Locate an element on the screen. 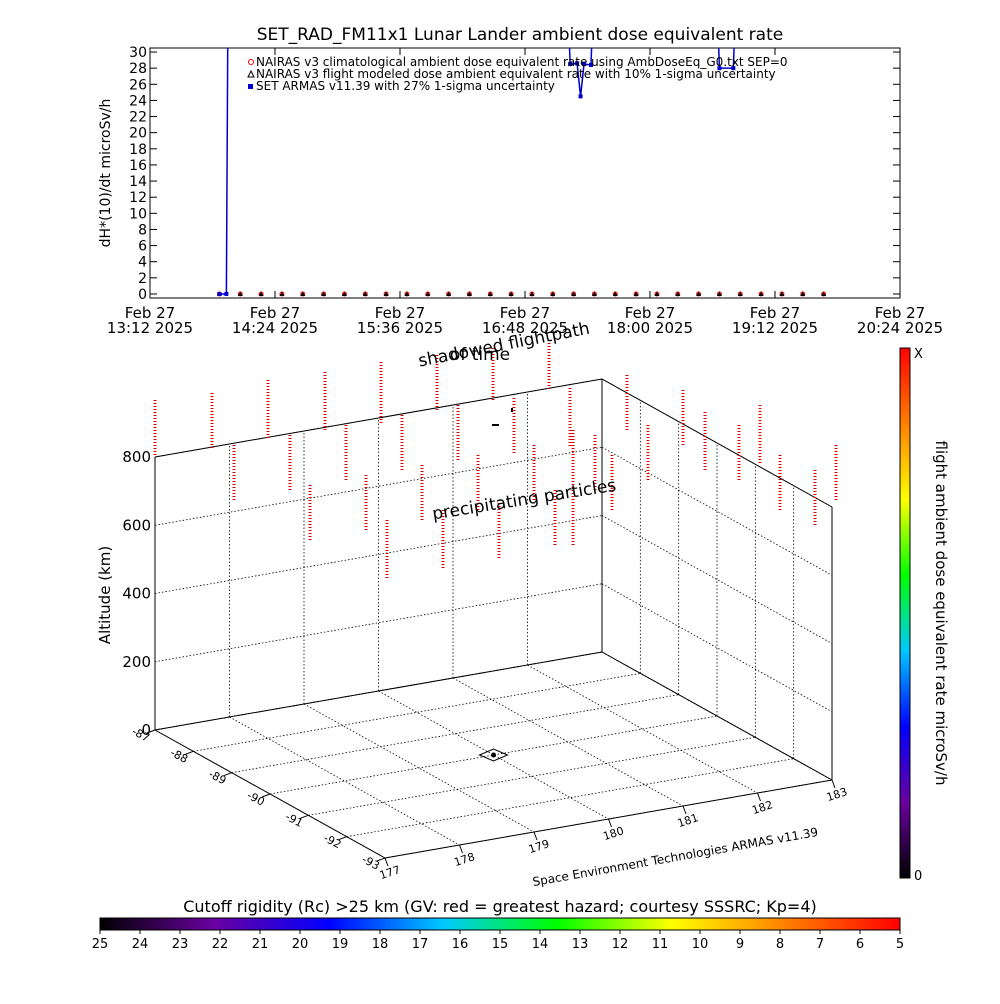 The image size is (1000, 1004). x-tick-label: 181 is located at coordinates (688, 820).